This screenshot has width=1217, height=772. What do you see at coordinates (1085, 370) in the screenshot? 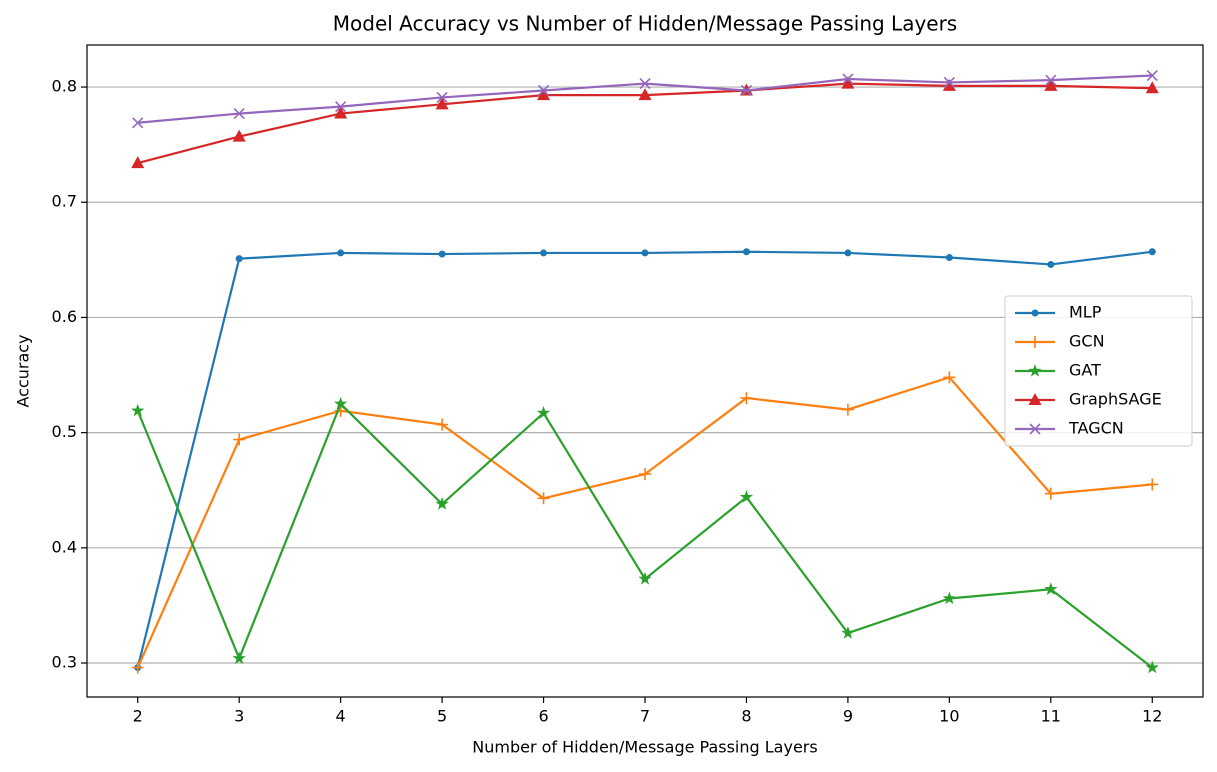
I see `legend-label: GAT` at bounding box center [1085, 370].